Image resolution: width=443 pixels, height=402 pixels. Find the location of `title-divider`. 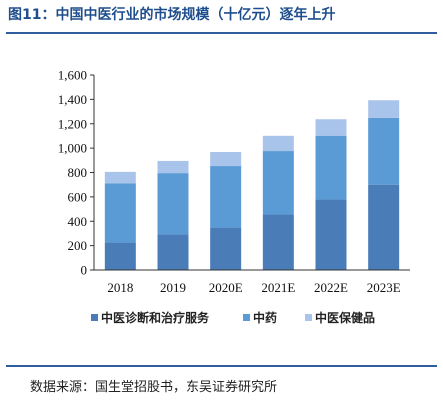

title-divider is located at coordinates (221, 33).